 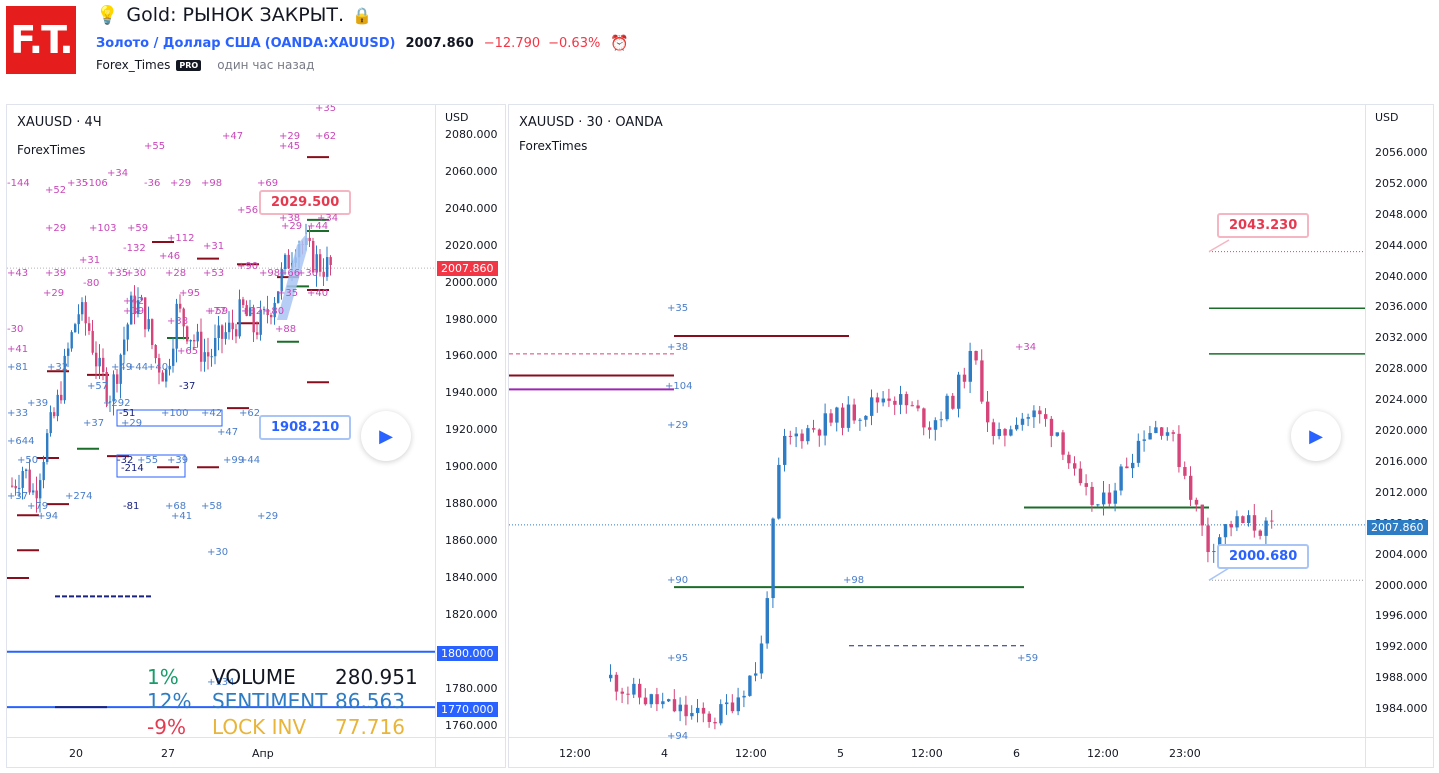 I want to click on volume-label: VOLUME, so click(x=254, y=677).